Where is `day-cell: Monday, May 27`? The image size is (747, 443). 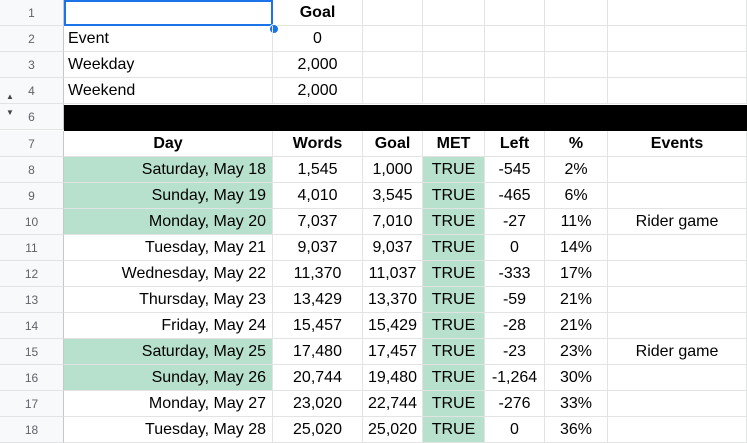 day-cell: Monday, May 27 is located at coordinates (168, 404).